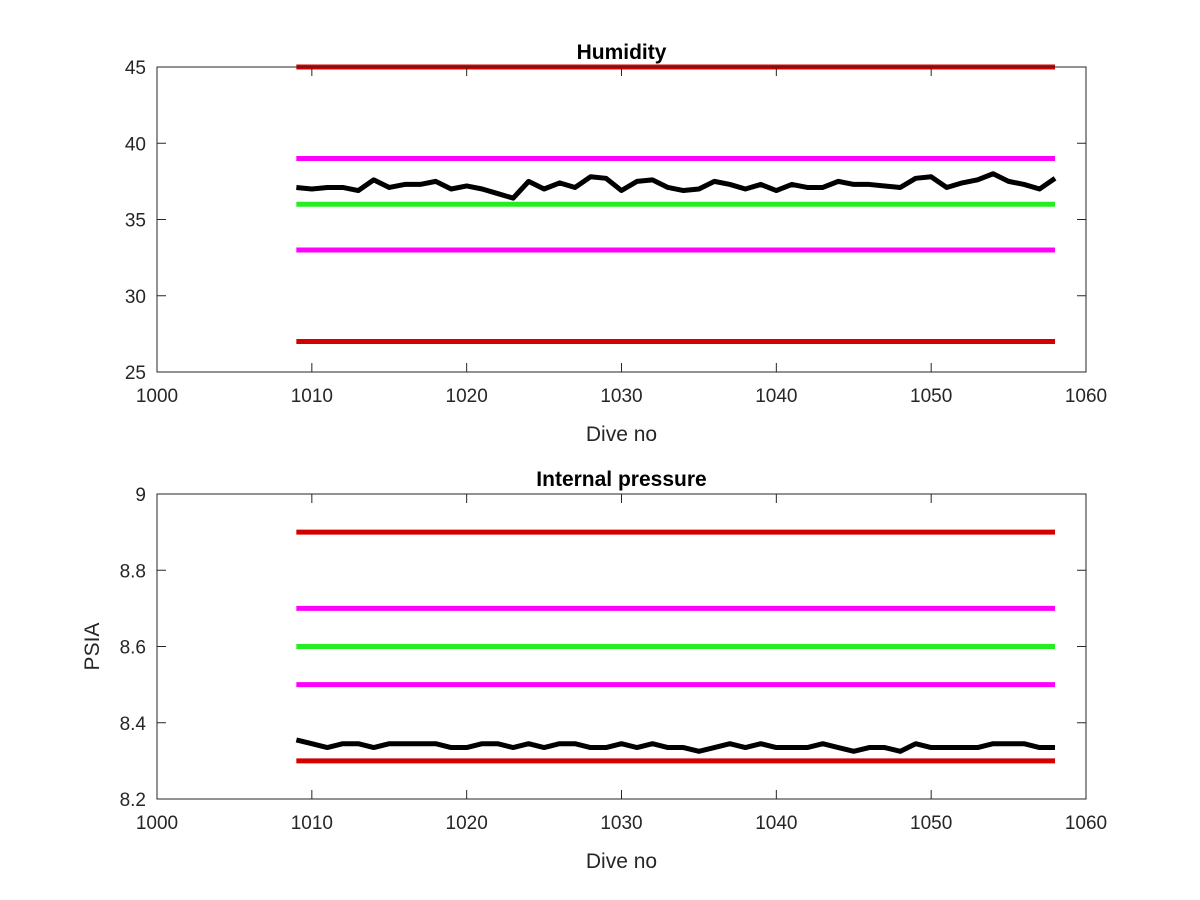  Describe the element at coordinates (931, 823) in the screenshot. I see `internal-pressure-x-tick-label: 1050` at that location.